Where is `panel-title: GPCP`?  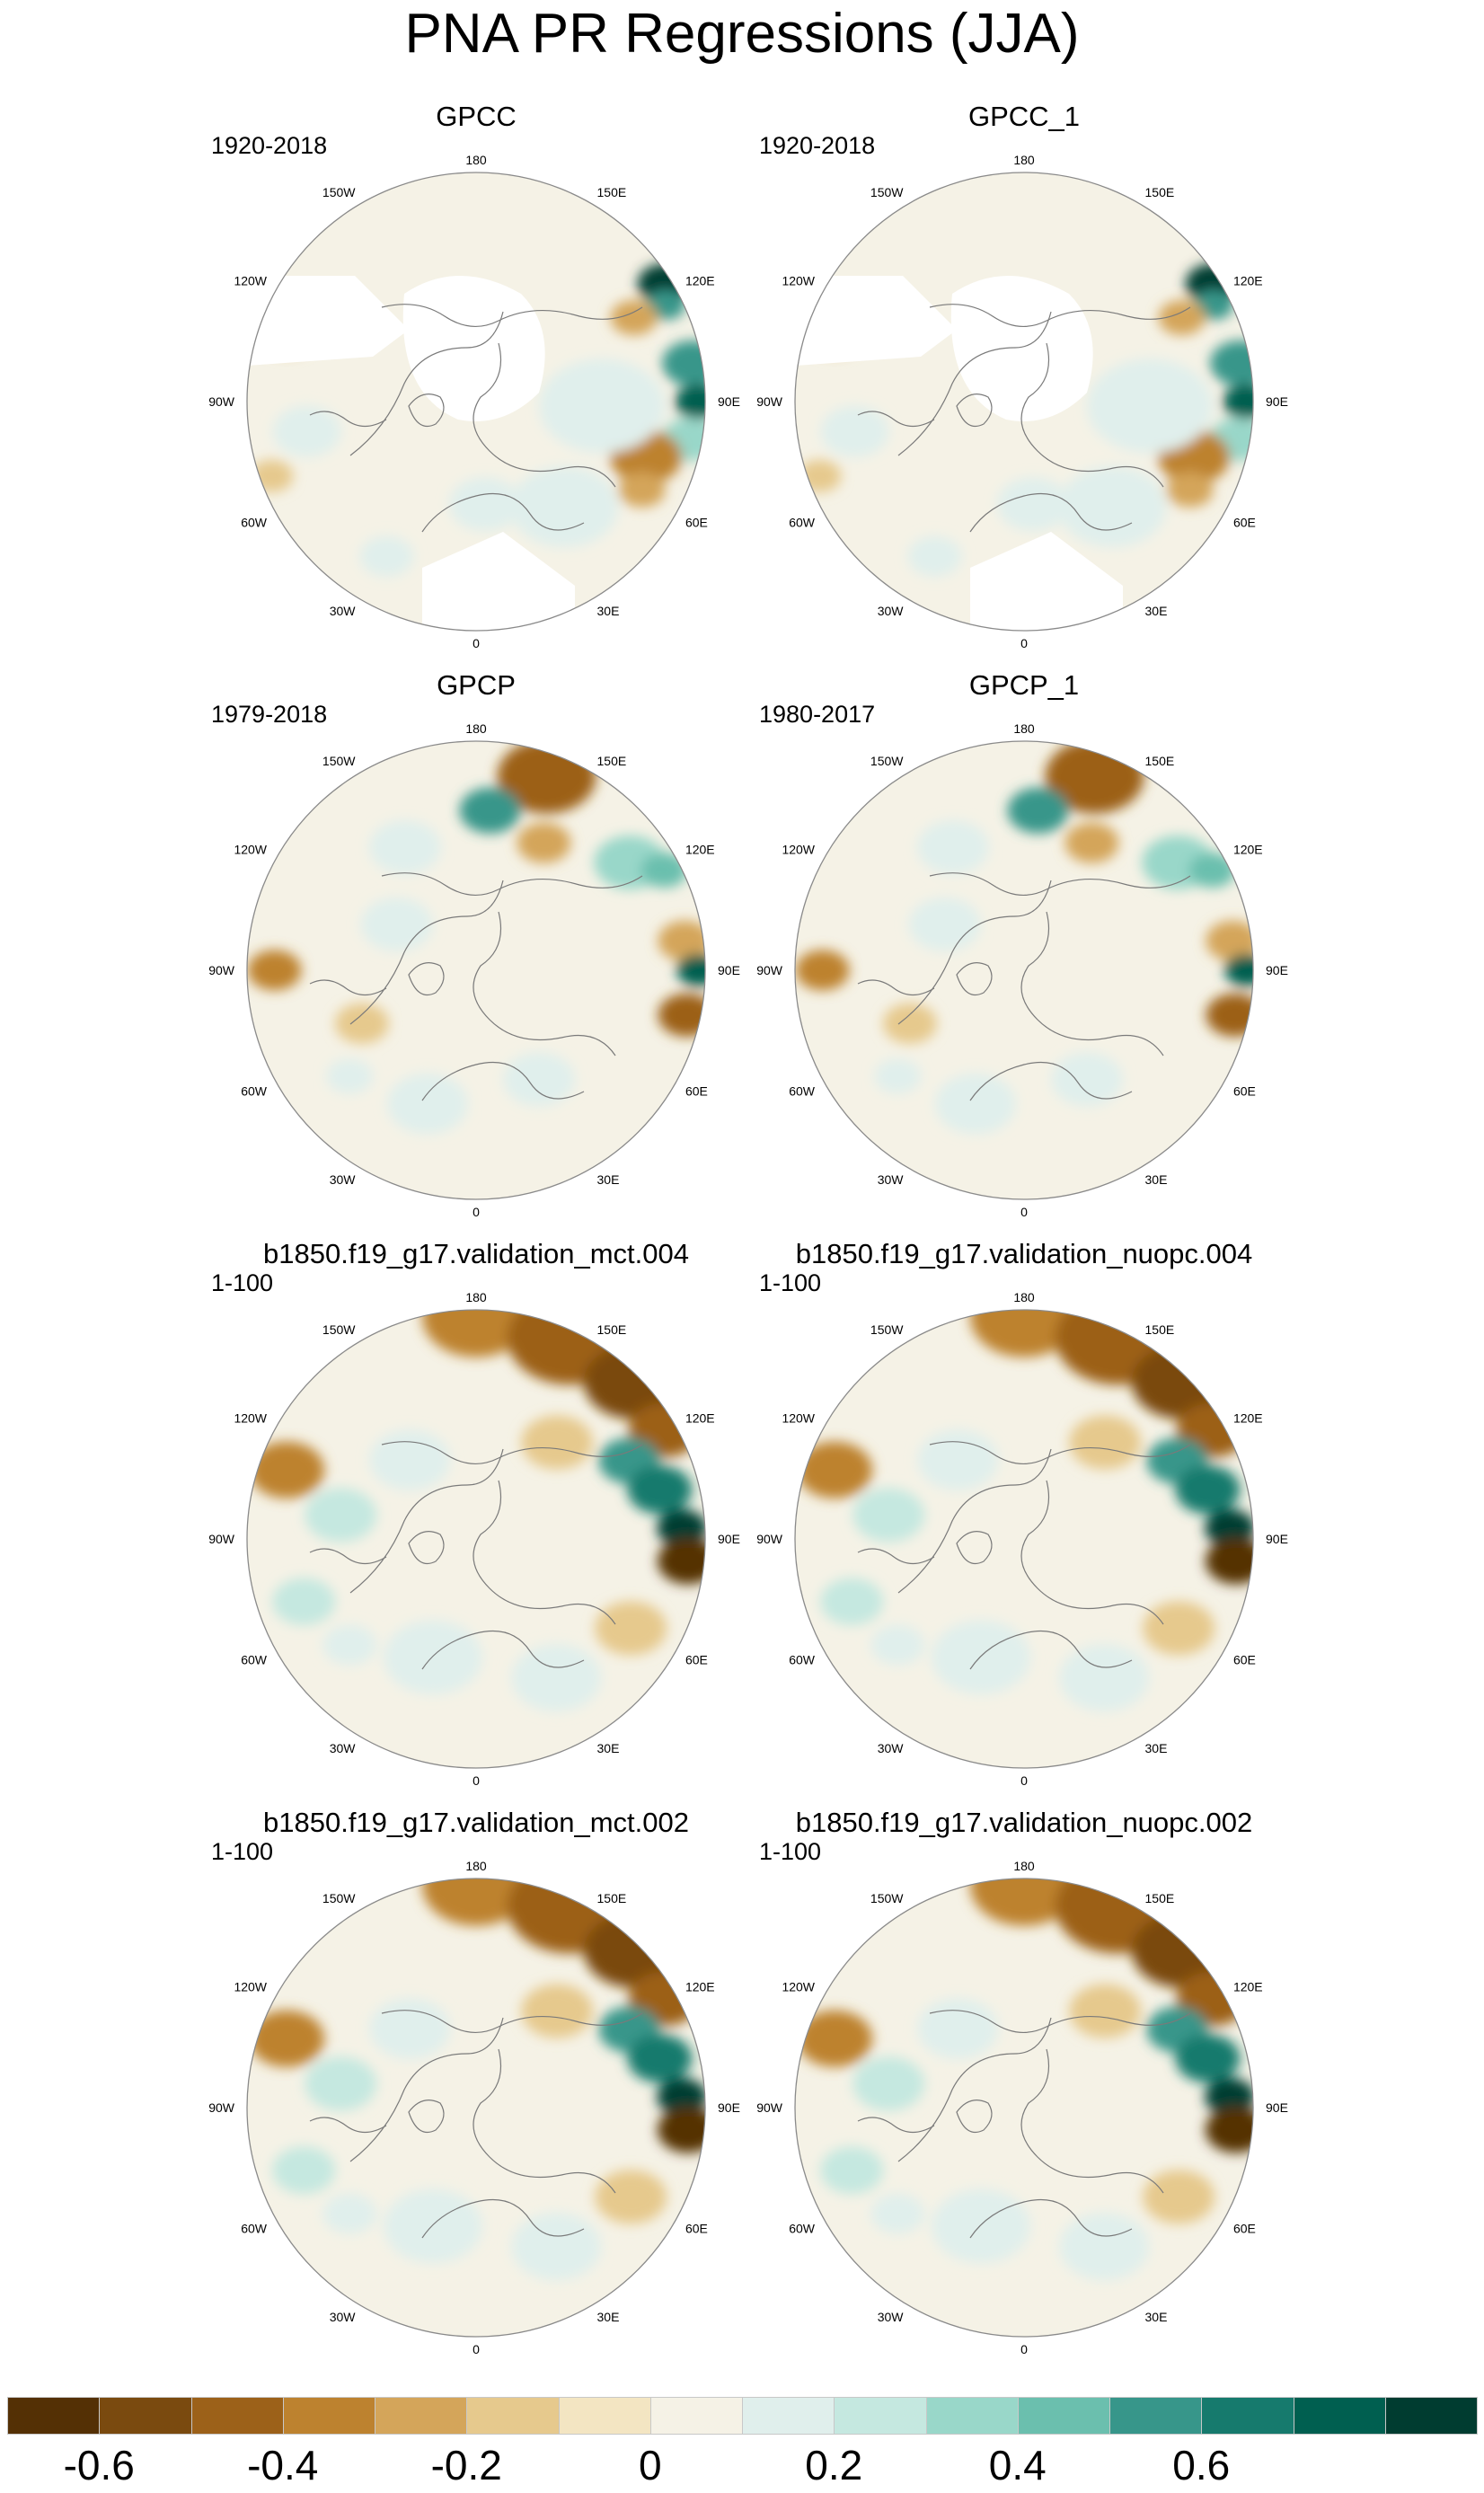
panel-title: GPCP is located at coordinates (476, 685).